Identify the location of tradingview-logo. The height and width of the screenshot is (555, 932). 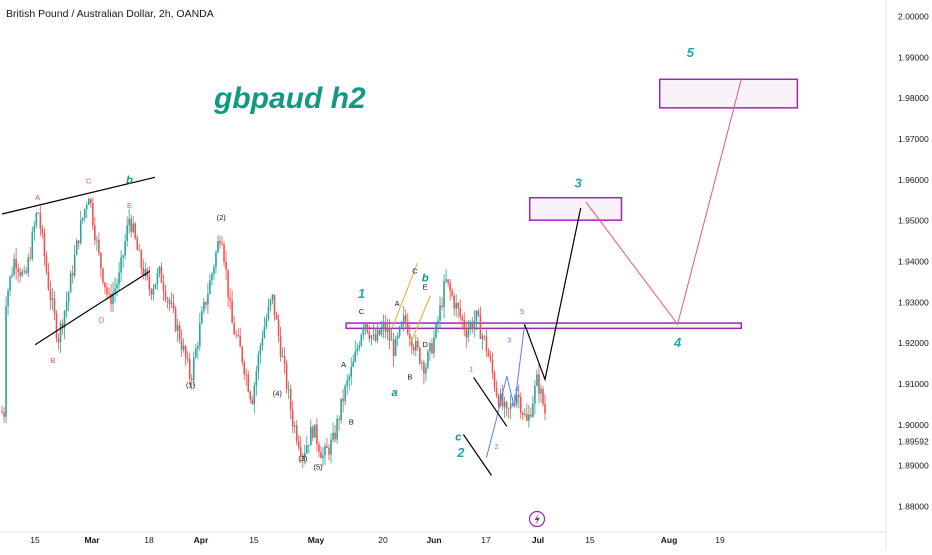
(537, 519).